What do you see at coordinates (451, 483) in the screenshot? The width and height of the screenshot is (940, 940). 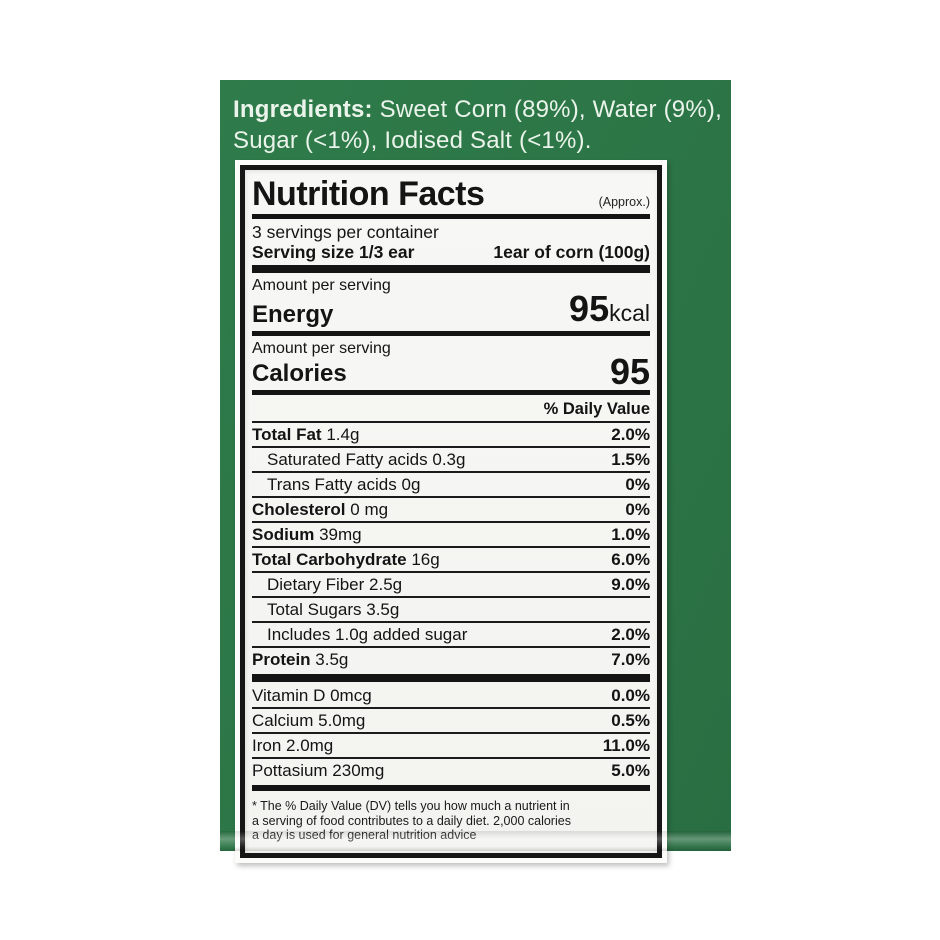 I see `nutrient-row-trans-fat: Trans Fatty acids 0g 0%` at bounding box center [451, 483].